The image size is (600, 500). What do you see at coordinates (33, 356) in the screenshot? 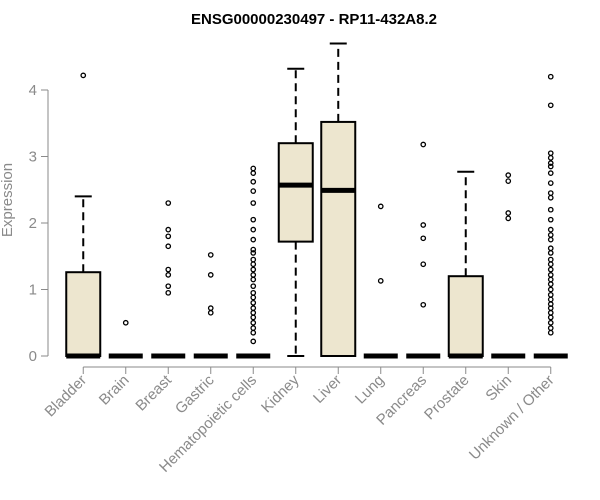
I see `y-tick-label: 0` at bounding box center [33, 356].